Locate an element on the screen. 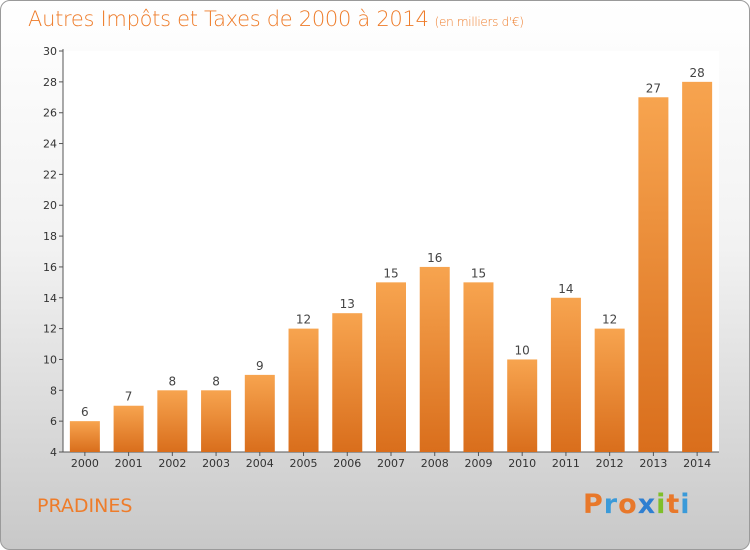 This screenshot has height=550, width=750. data-label: 16 is located at coordinates (434, 258).